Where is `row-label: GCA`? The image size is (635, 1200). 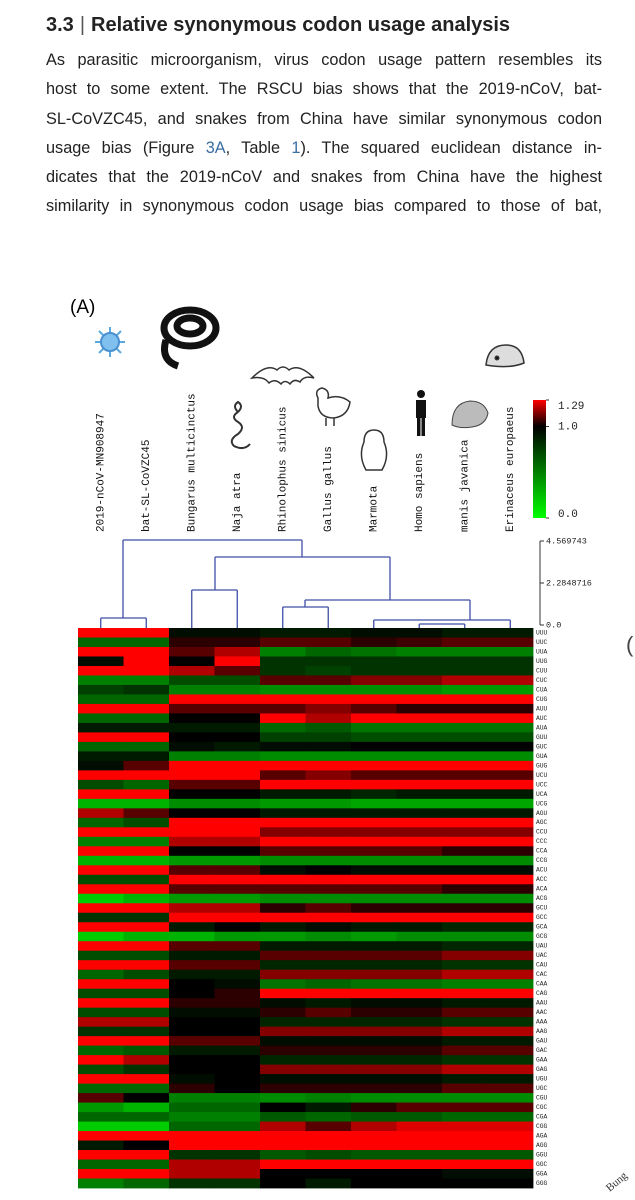 row-label: GCA is located at coordinates (542, 927).